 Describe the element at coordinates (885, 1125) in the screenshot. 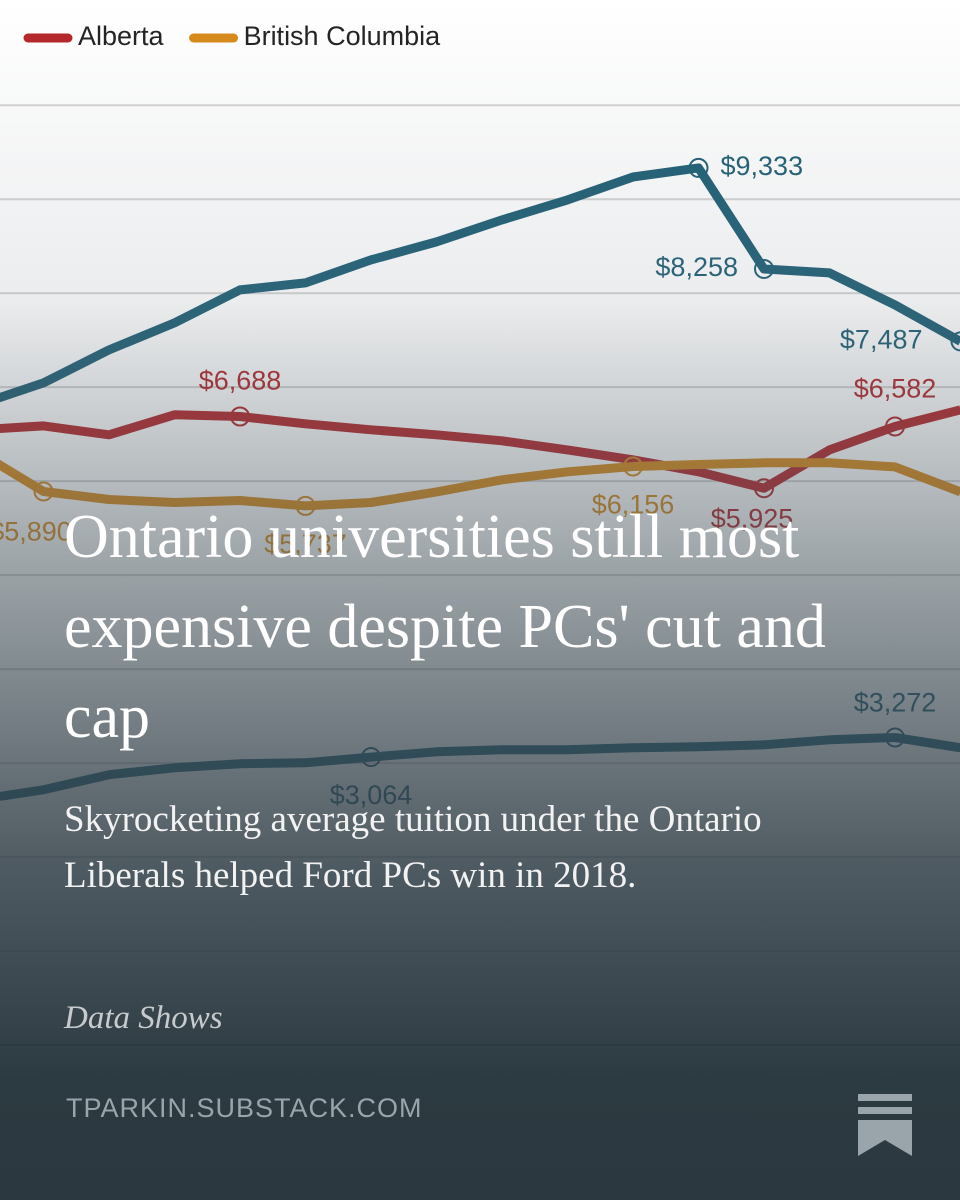

I see `substack-logo` at that location.